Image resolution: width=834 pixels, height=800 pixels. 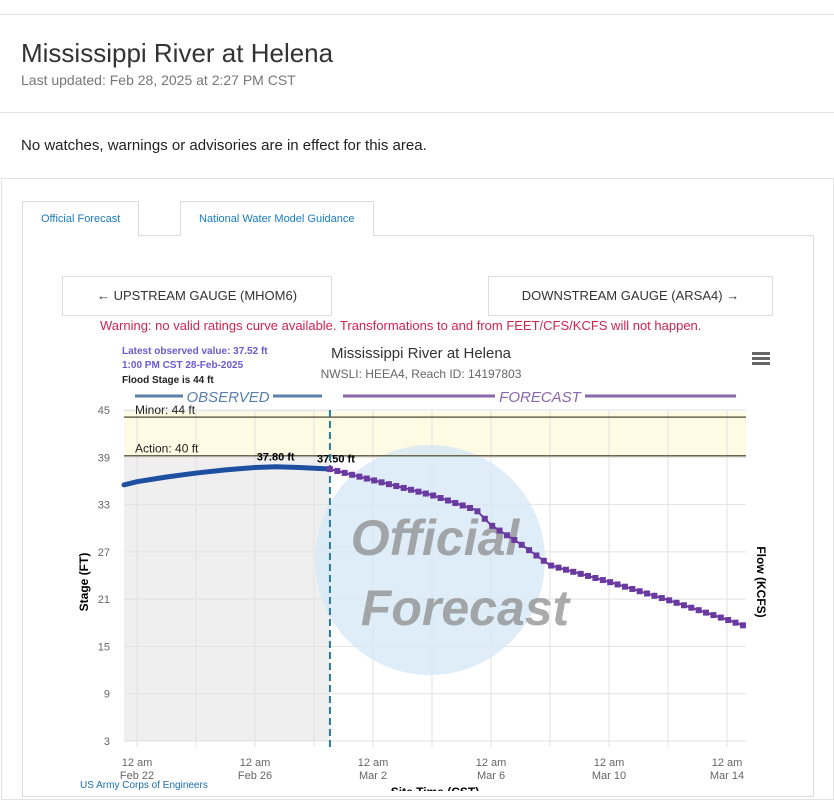 I want to click on x-tick-label: Mar 6, so click(x=491, y=776).